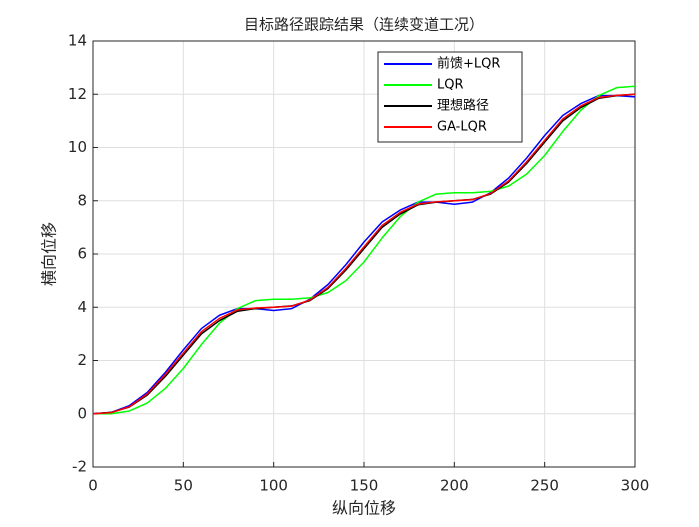  I want to click on y-tick-label: -2, so click(79, 467).